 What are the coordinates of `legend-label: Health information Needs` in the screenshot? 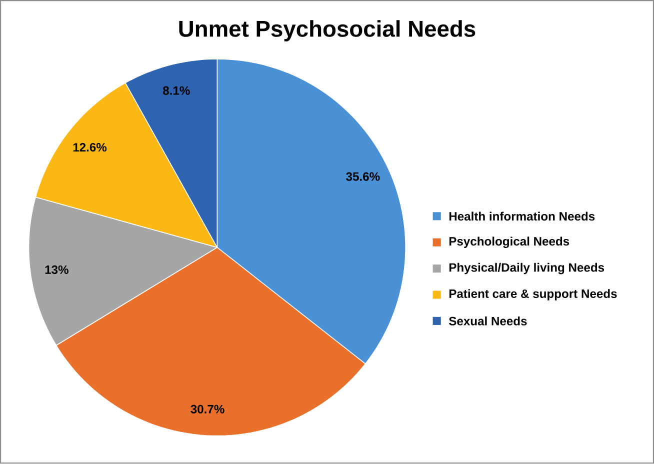 It's located at (522, 216).